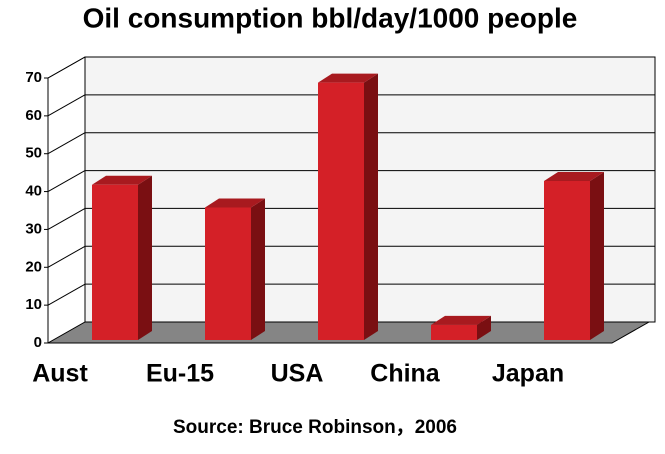 This screenshot has height=454, width=665. What do you see at coordinates (315, 427) in the screenshot?
I see `source: Source: Bruce Robinson，2006` at bounding box center [315, 427].